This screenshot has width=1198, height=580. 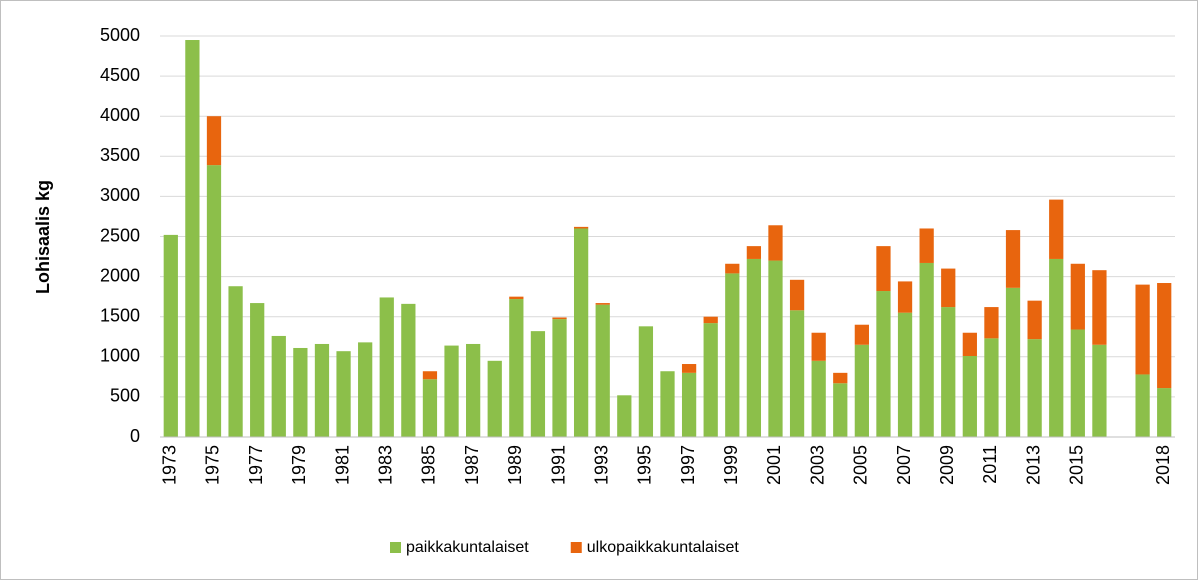 What do you see at coordinates (861, 465) in the screenshot?
I see `x-tick-label: 2005` at bounding box center [861, 465].